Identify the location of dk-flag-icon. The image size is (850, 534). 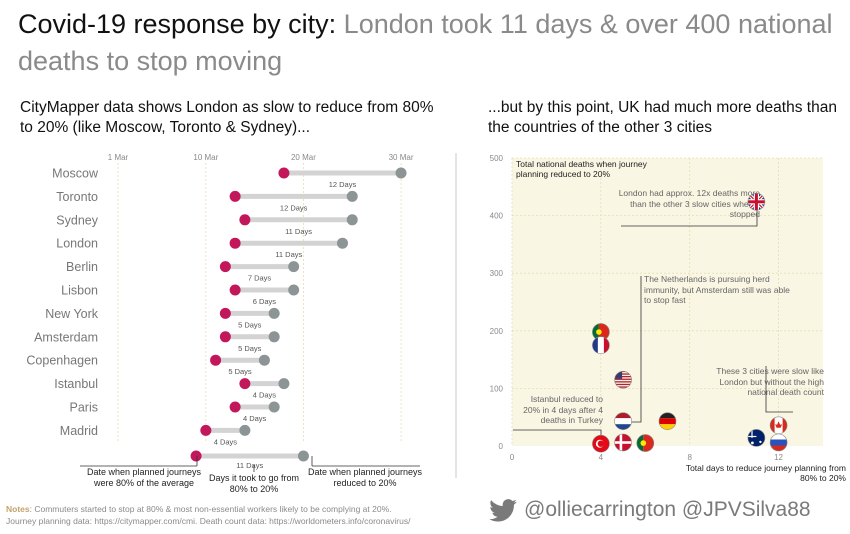
(623, 442).